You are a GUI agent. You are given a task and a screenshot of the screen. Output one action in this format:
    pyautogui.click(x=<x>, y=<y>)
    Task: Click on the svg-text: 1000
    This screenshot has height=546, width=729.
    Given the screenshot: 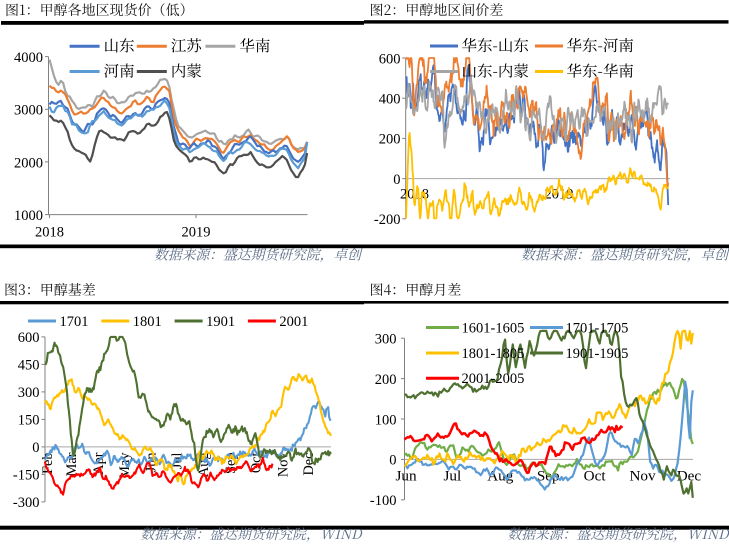 What is the action you would take?
    pyautogui.click(x=28, y=216)
    